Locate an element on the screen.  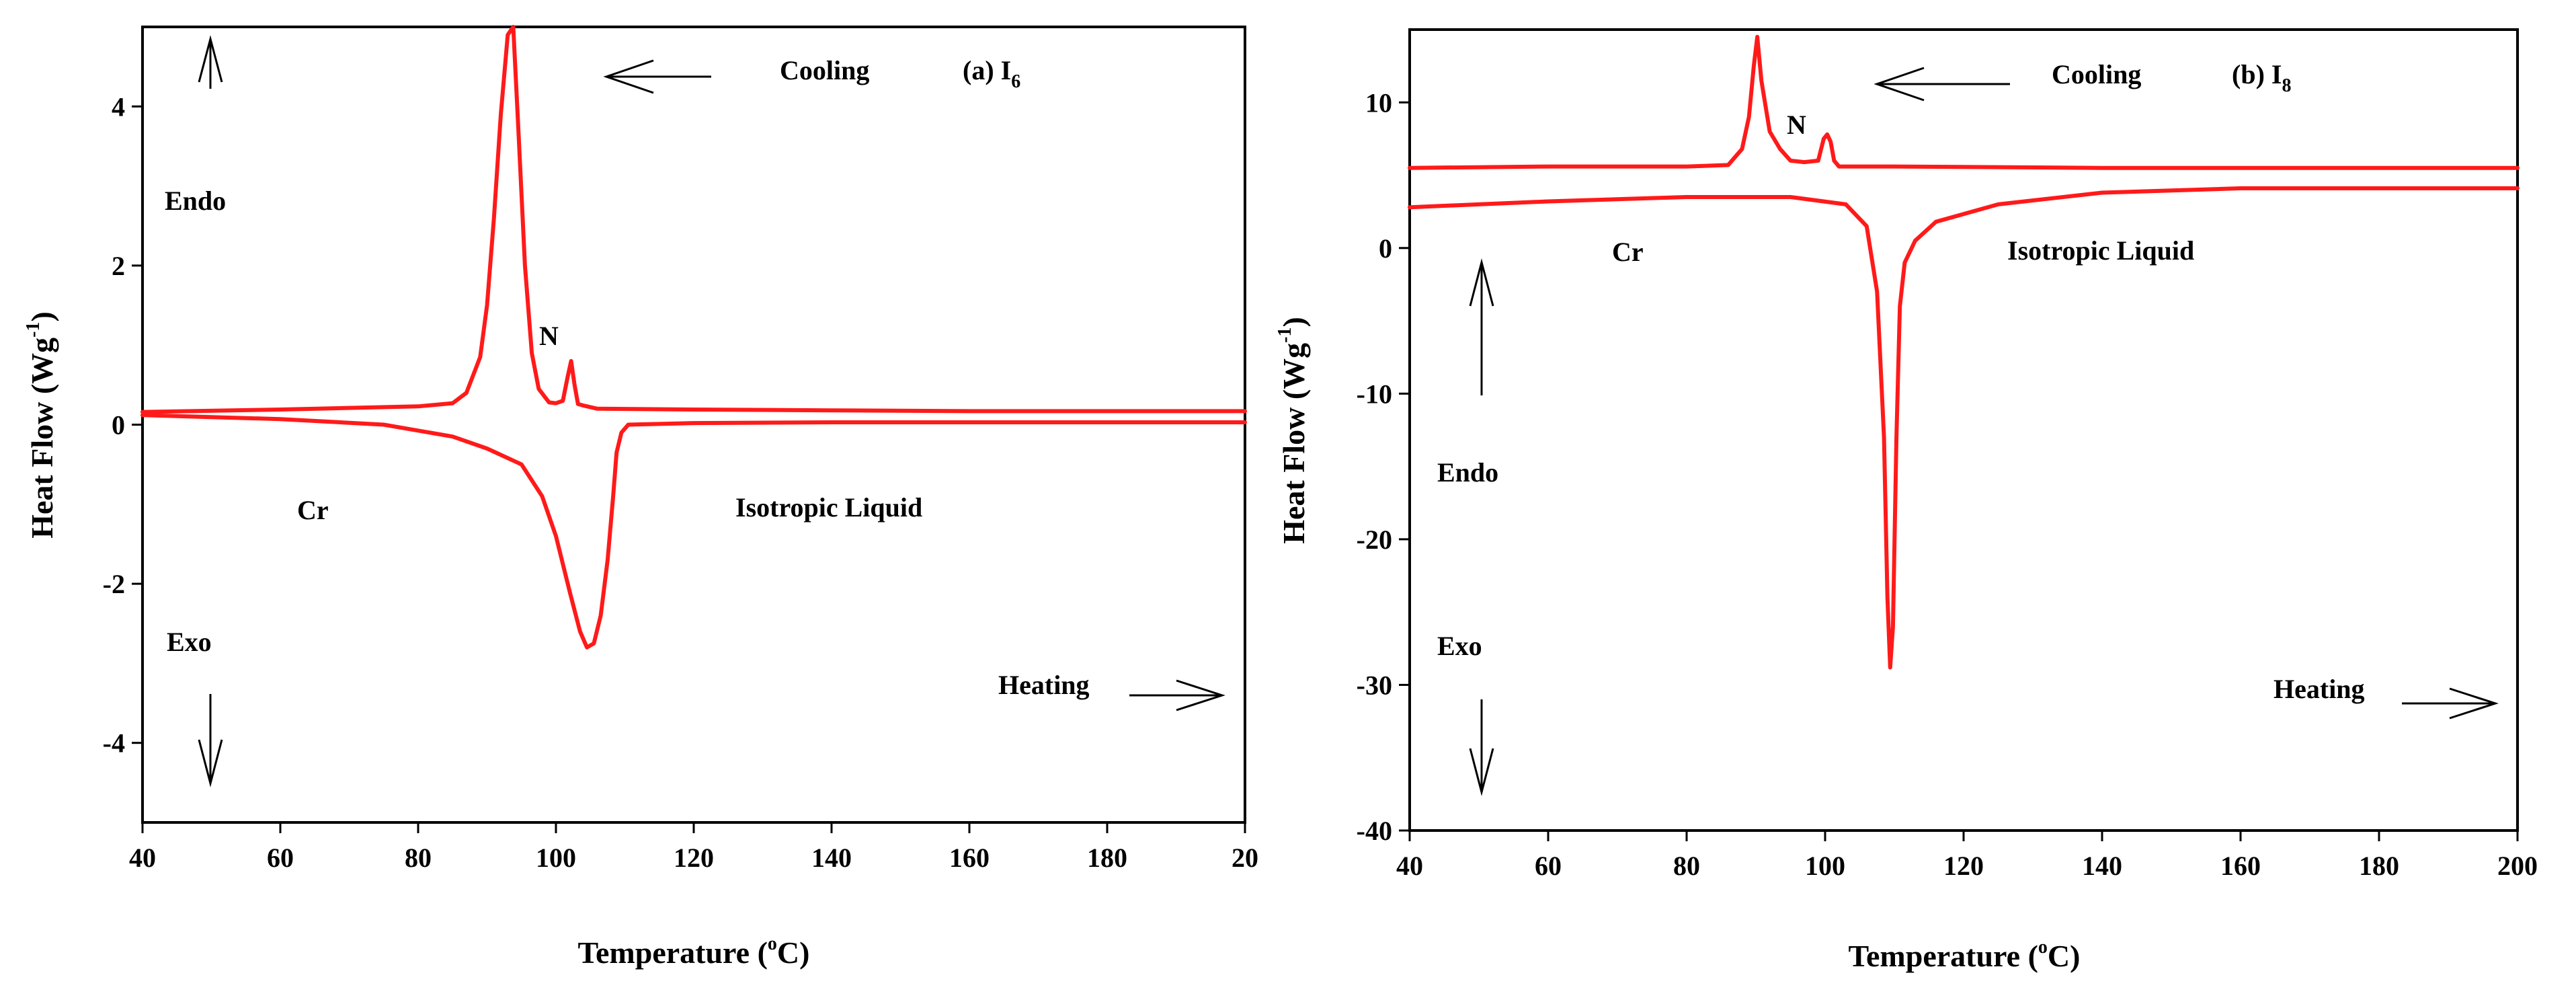
series-line-heating is located at coordinates (693, 531).